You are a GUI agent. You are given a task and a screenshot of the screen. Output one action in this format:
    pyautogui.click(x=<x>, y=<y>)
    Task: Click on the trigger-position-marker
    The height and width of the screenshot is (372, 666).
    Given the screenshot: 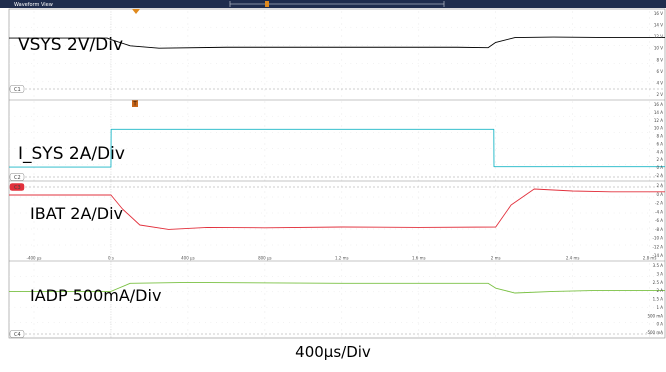 What is the action you would take?
    pyautogui.click(x=136, y=11)
    